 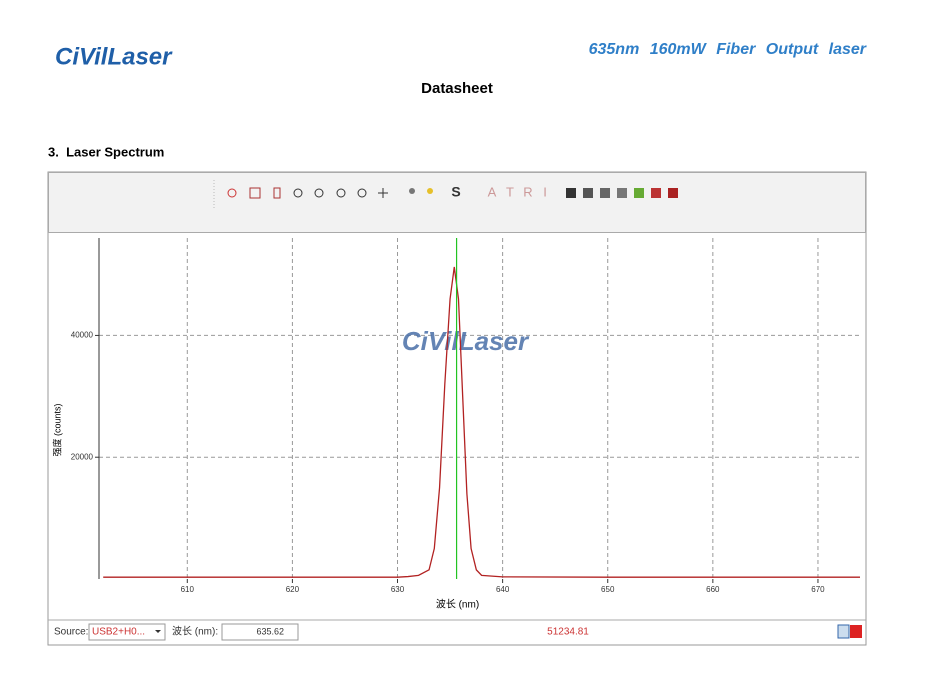 What do you see at coordinates (728, 49) in the screenshot?
I see `product-title: 635nm 160mW Fiber Output laser` at bounding box center [728, 49].